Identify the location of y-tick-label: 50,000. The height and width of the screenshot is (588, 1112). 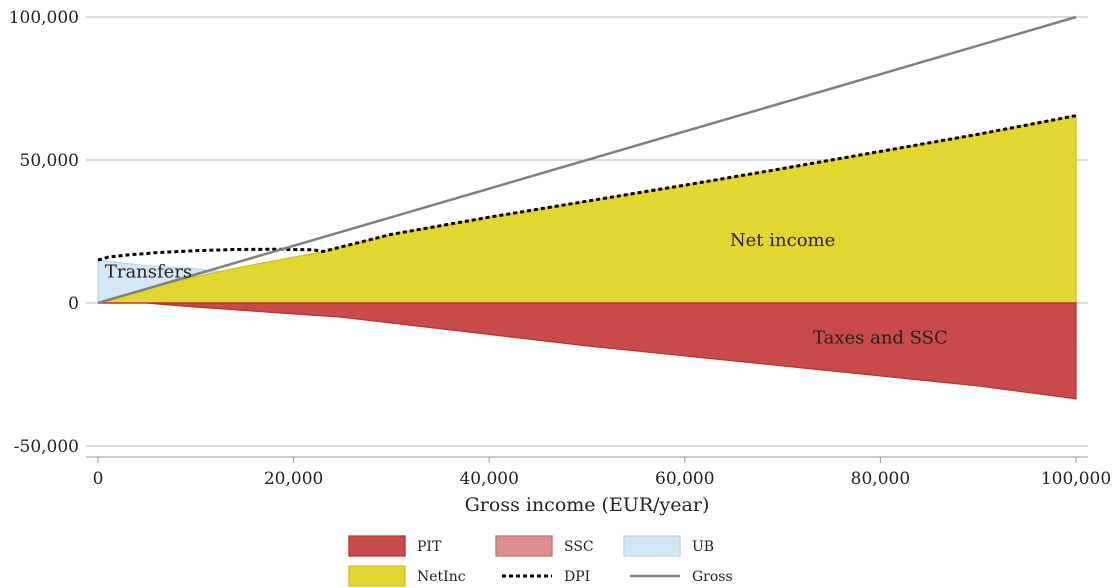
(49, 161).